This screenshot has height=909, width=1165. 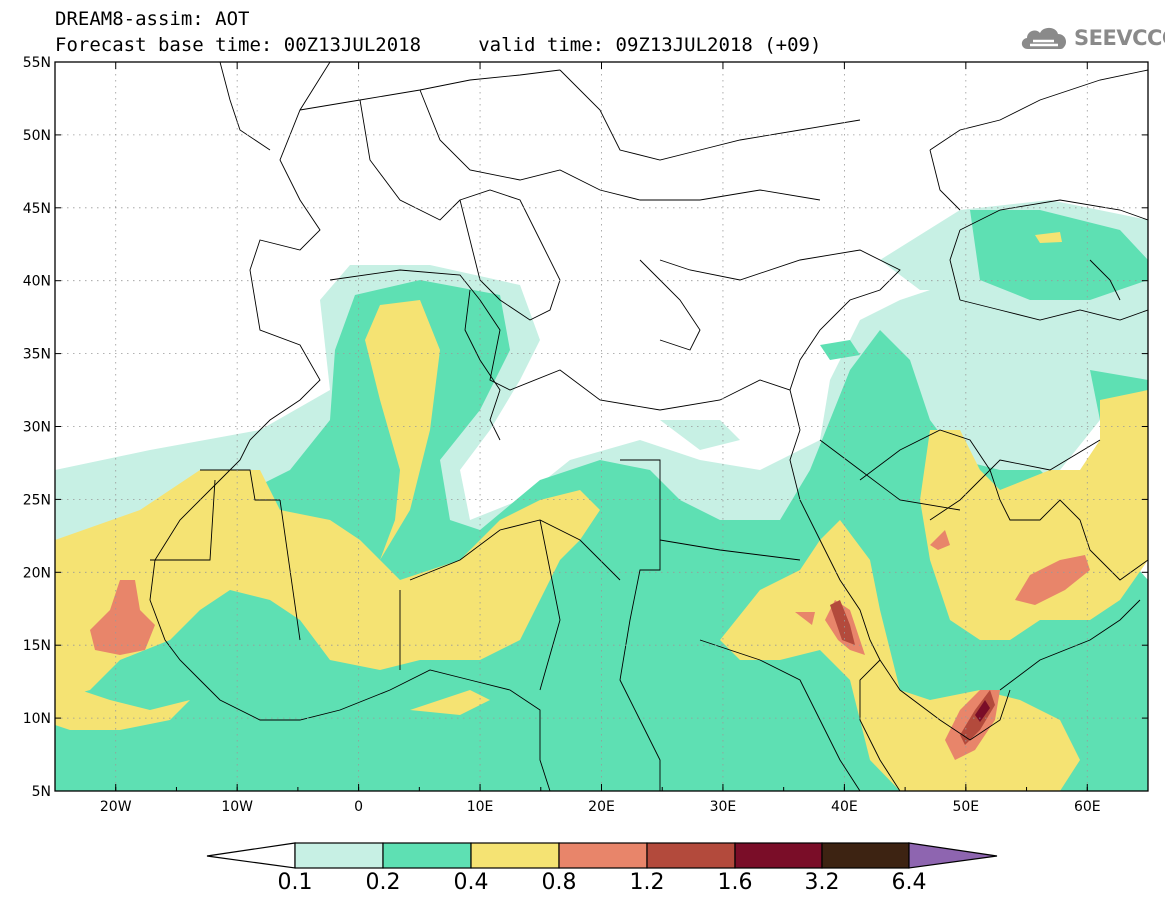 I want to click on colorbar-bin-3.2-6.4, so click(x=865, y=855).